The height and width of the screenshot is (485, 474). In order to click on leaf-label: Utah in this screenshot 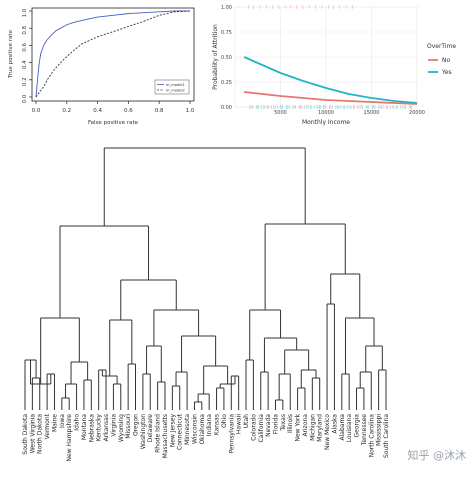, I will do `click(246, 421)`.